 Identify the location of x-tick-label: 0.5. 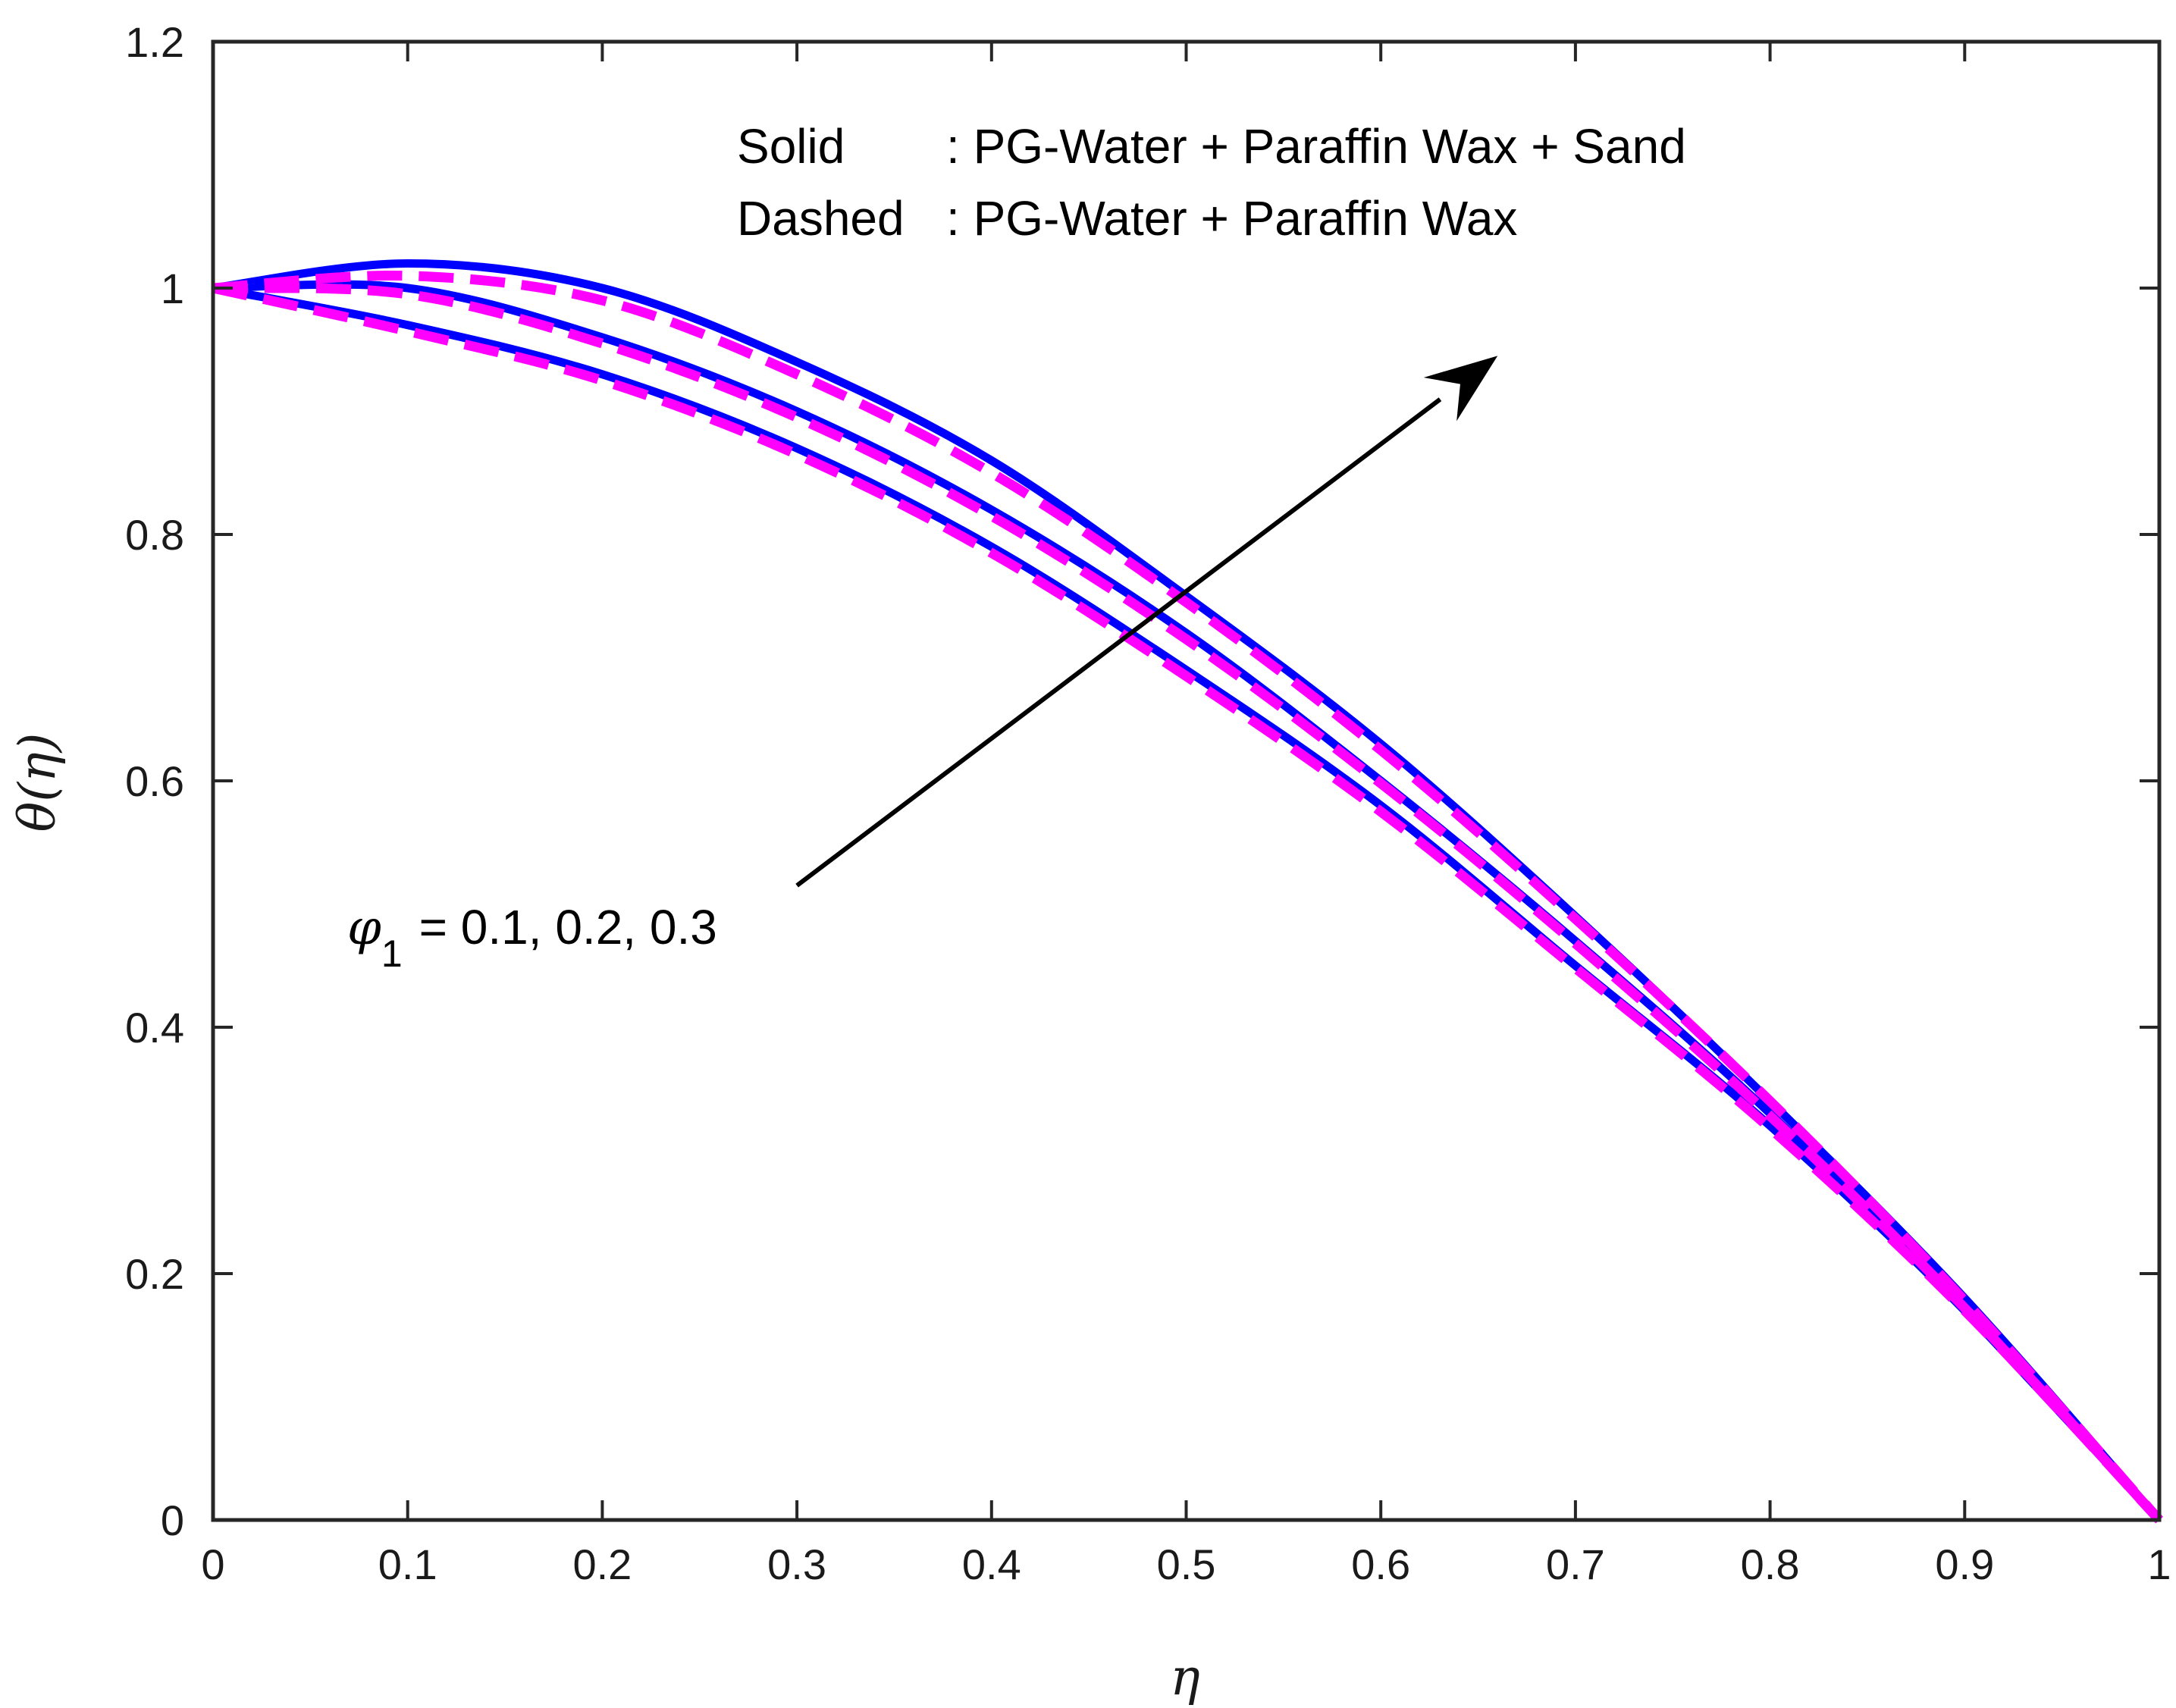
(1186, 1564).